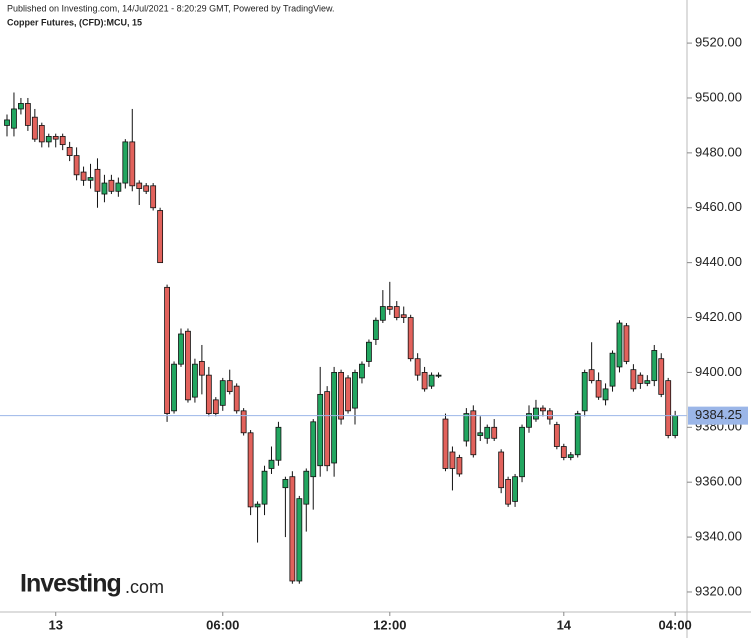 This screenshot has width=751, height=638. Describe the element at coordinates (389, 624) in the screenshot. I see `x-tick-label: 12:00` at that location.